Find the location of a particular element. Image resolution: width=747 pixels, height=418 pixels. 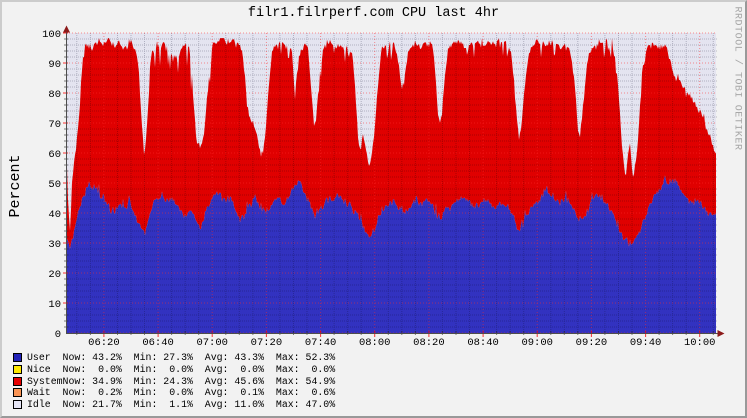

svg-text: 30 is located at coordinates (54, 245).